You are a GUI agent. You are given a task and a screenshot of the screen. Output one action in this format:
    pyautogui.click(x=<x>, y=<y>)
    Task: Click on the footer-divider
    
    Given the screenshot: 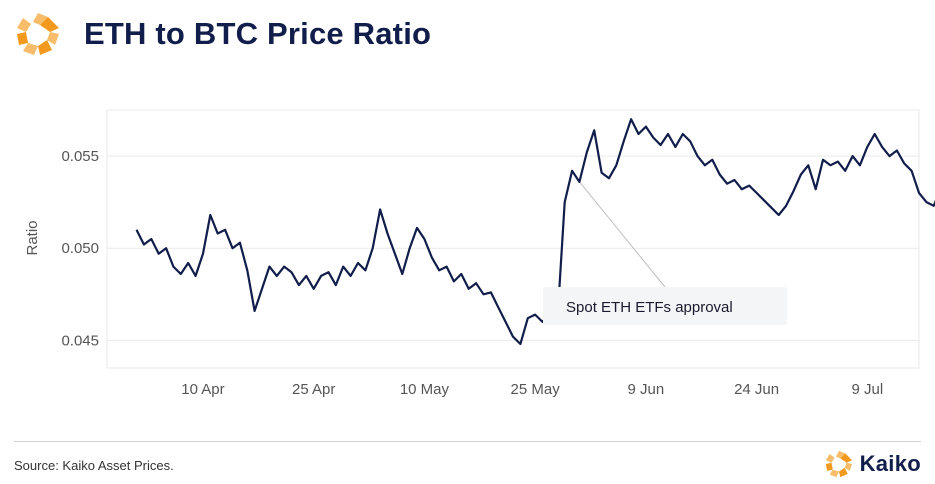 What is the action you would take?
    pyautogui.click(x=467, y=441)
    